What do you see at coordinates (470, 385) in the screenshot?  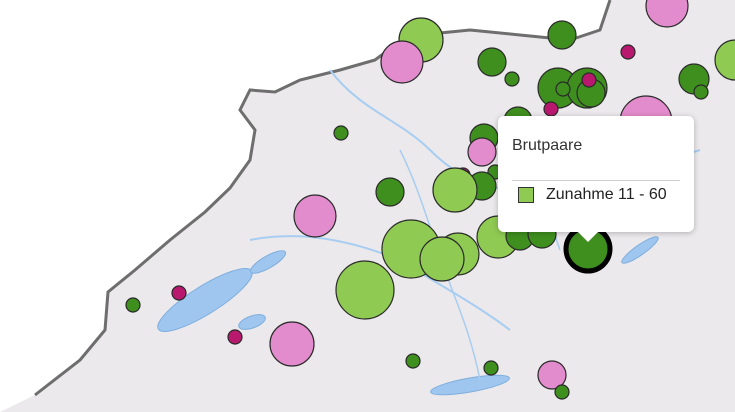 I see `lake-thun` at bounding box center [470, 385].